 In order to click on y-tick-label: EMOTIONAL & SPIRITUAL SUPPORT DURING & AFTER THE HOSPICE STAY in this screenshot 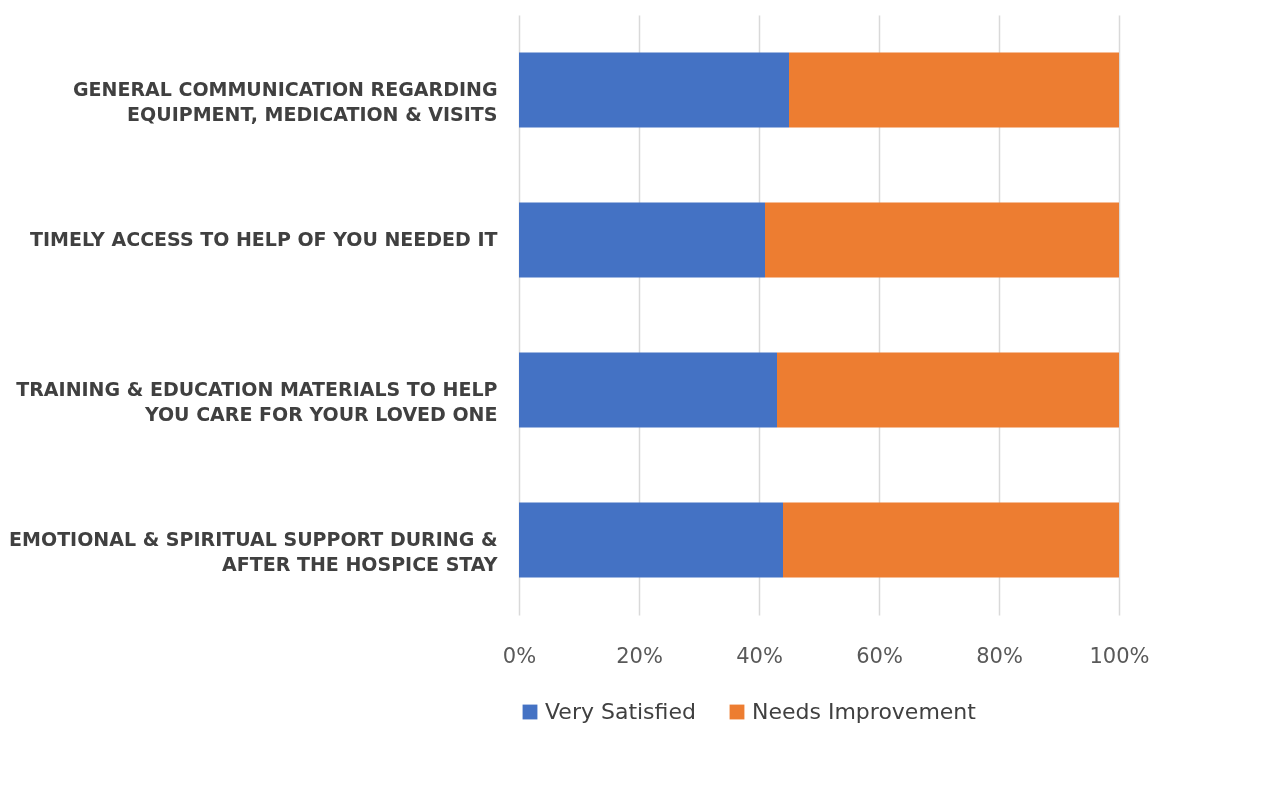, I will do `click(253, 551)`.